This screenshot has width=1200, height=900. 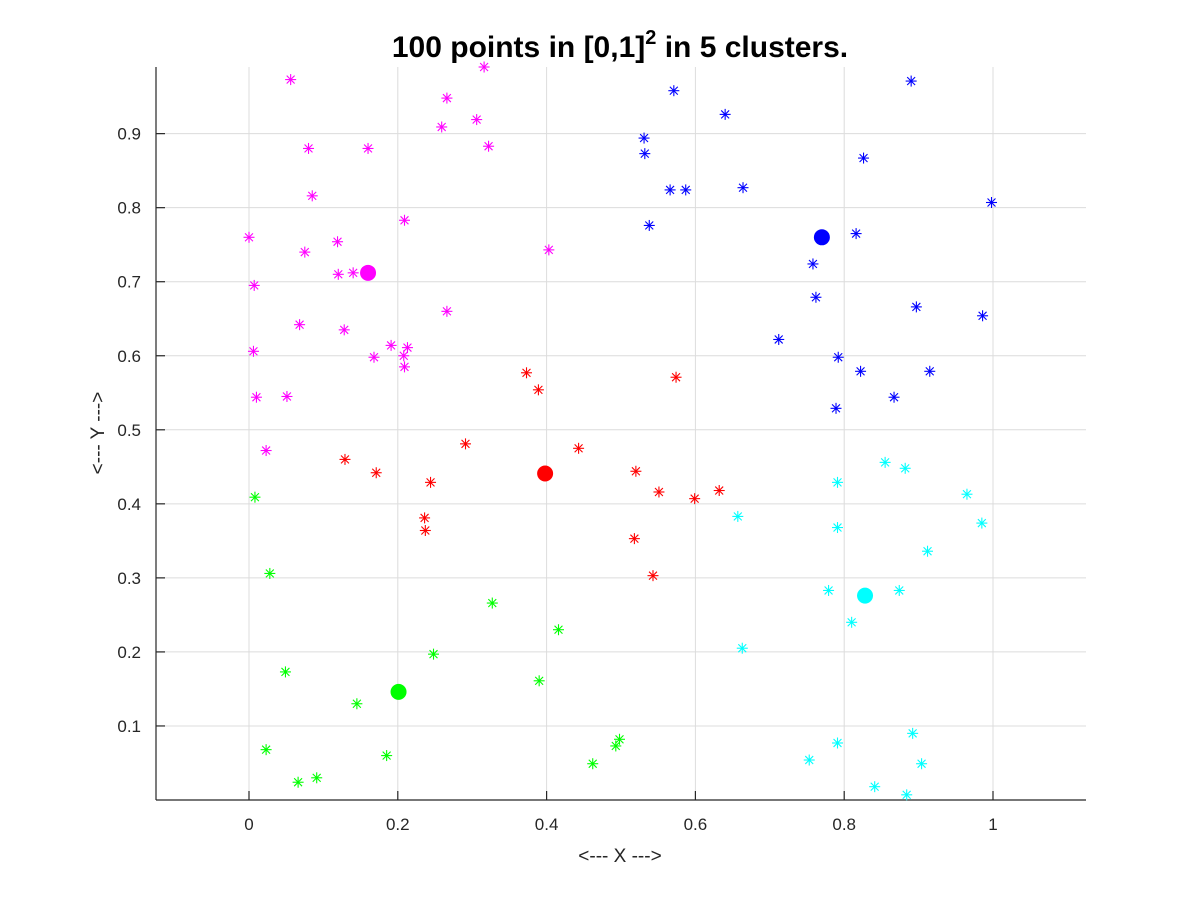 What do you see at coordinates (844, 824) in the screenshot?
I see `x-tick-label: 0.8` at bounding box center [844, 824].